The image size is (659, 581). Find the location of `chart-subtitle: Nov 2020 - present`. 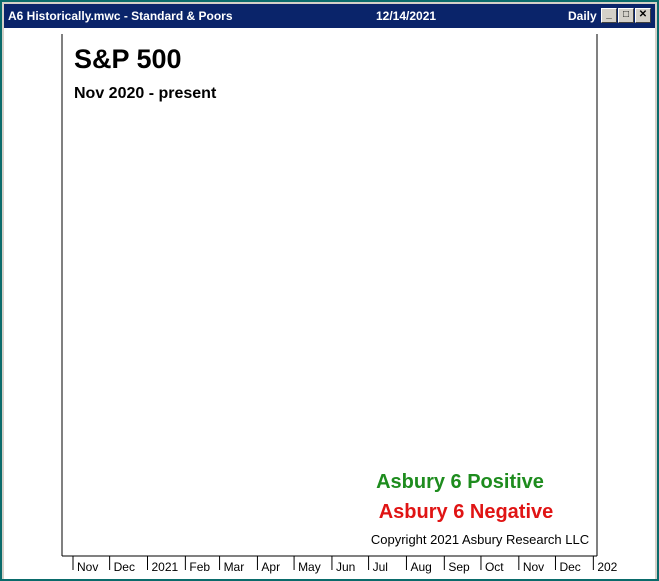

chart-subtitle: Nov 2020 - present is located at coordinates (145, 93).